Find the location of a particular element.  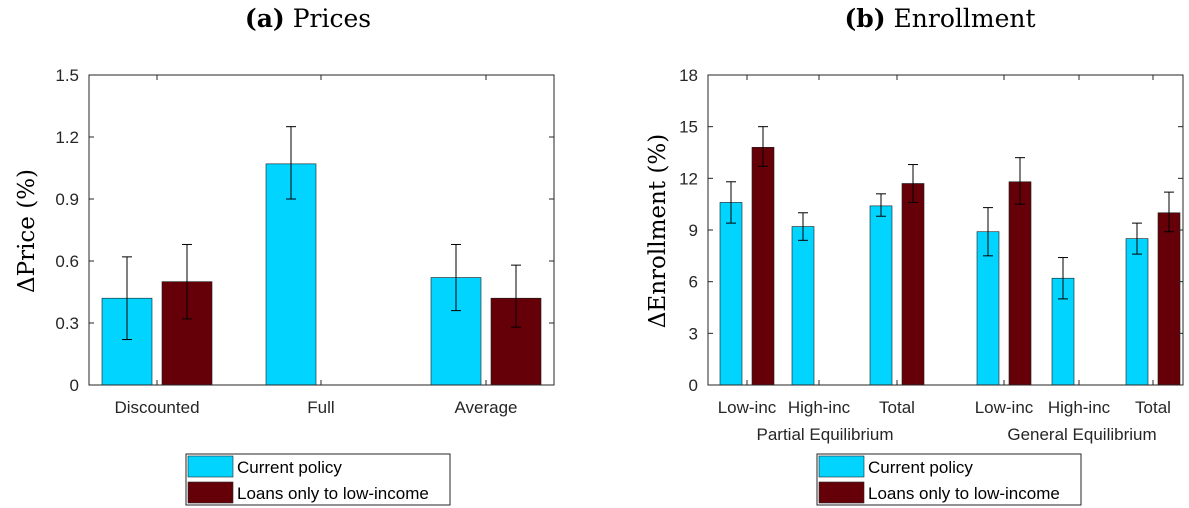

x-tick-label: Average is located at coordinates (485, 407).